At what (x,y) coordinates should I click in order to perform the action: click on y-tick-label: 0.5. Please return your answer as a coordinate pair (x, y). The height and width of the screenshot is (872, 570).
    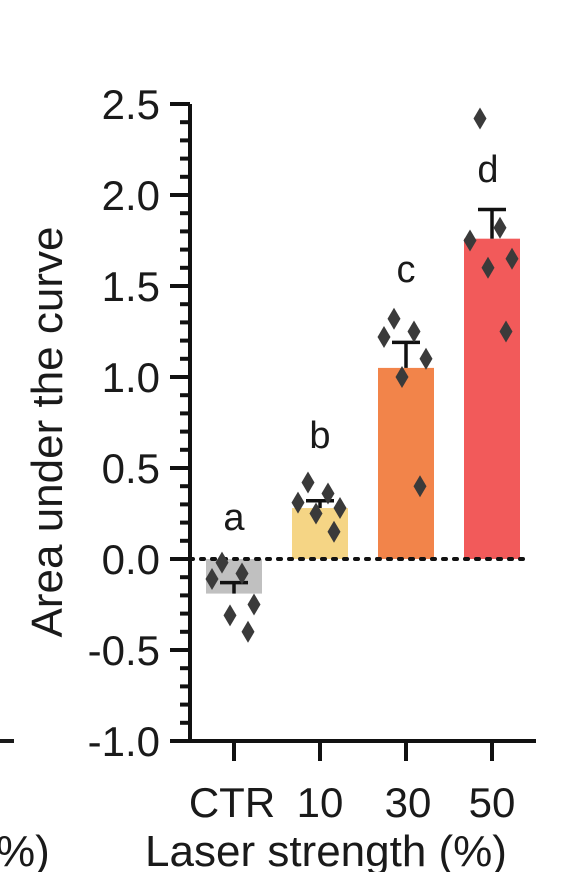
    Looking at the image, I should click on (131, 468).